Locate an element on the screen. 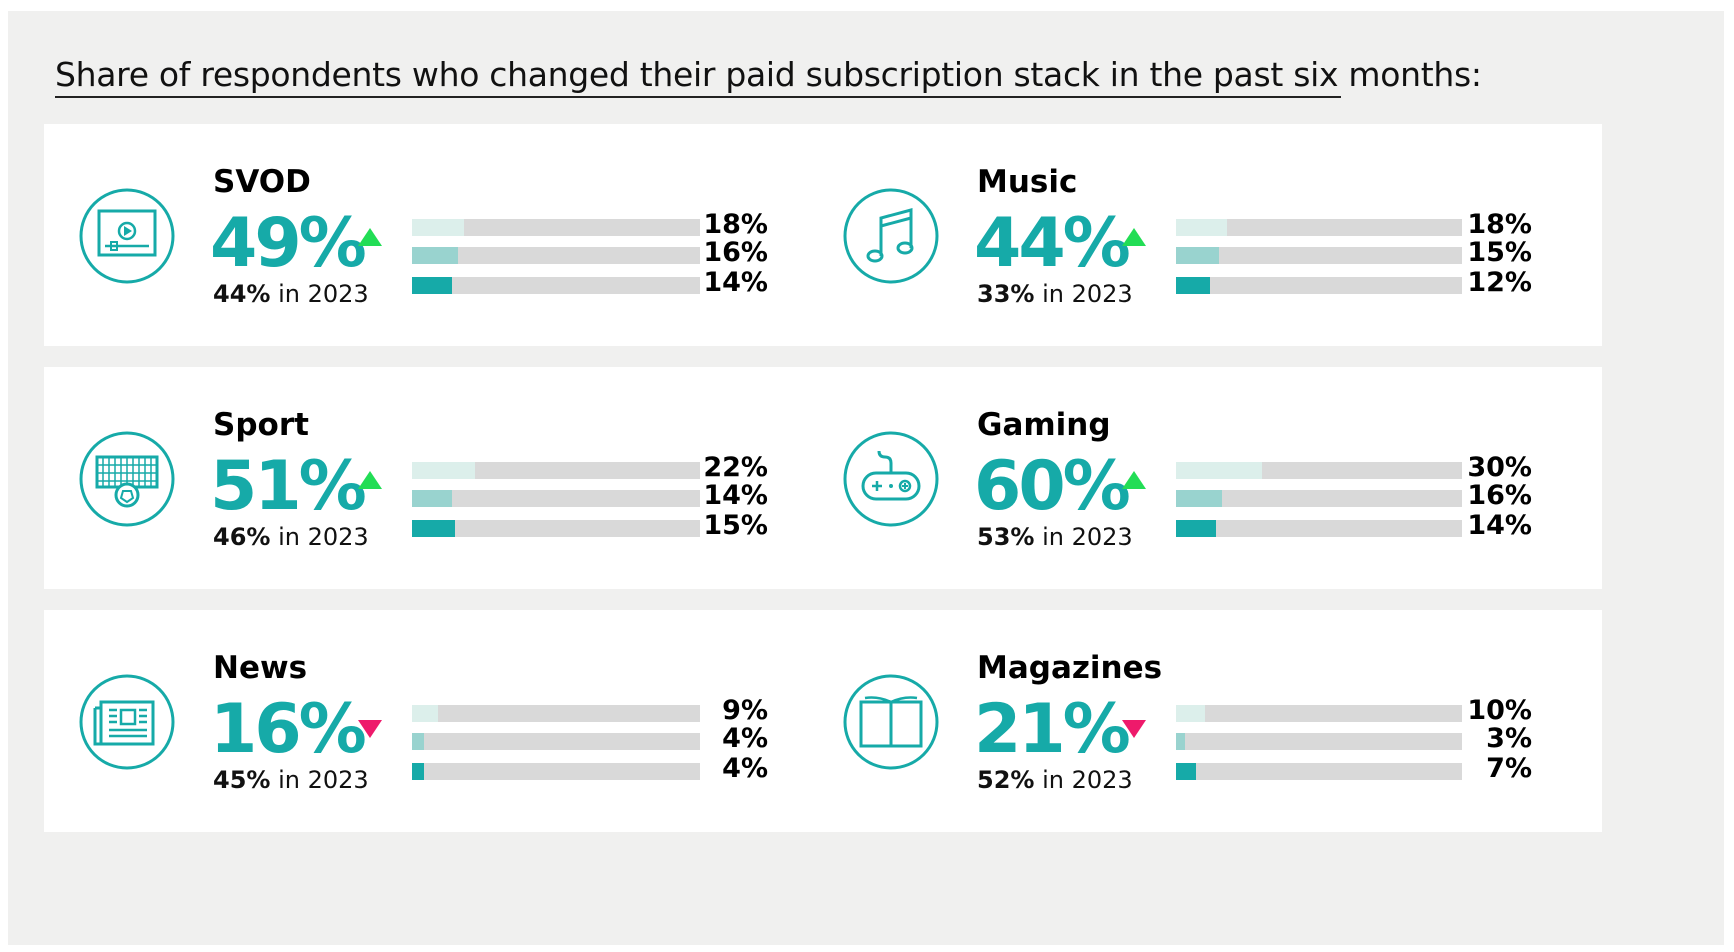 This screenshot has height=952, width=1734. previous-year-value: 44% in 2023 is located at coordinates (291, 294).